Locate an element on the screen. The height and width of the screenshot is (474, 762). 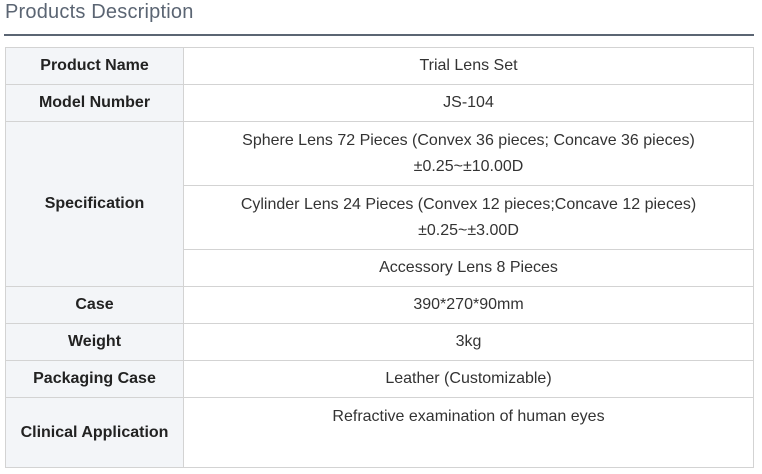
title-divider is located at coordinates (379, 35).